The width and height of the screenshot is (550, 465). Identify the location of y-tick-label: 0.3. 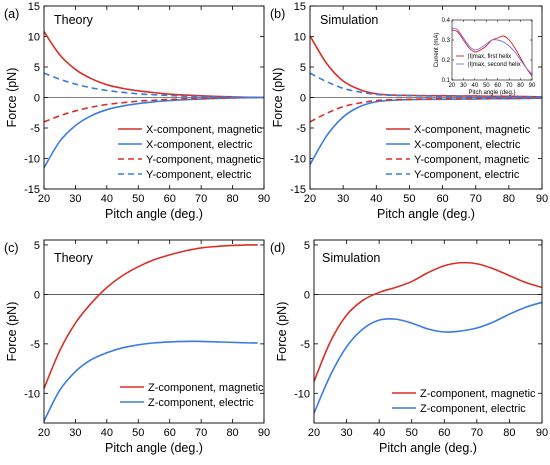
(446, 41).